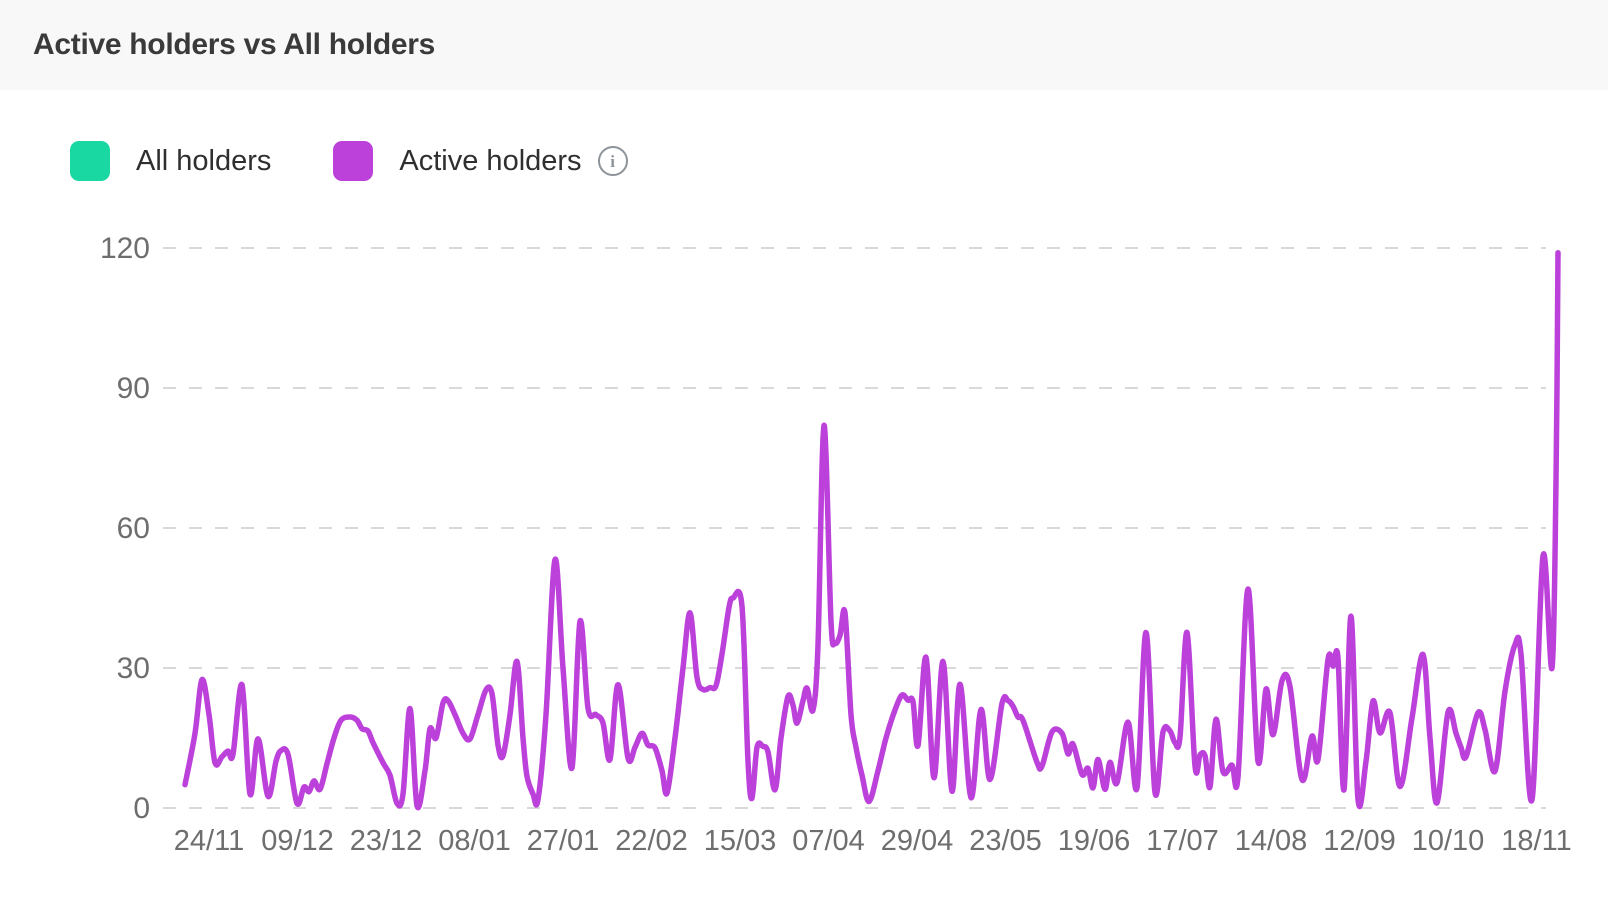 This screenshot has height=921, width=1608. I want to click on x-axis-tick-label: 23/12, so click(386, 841).